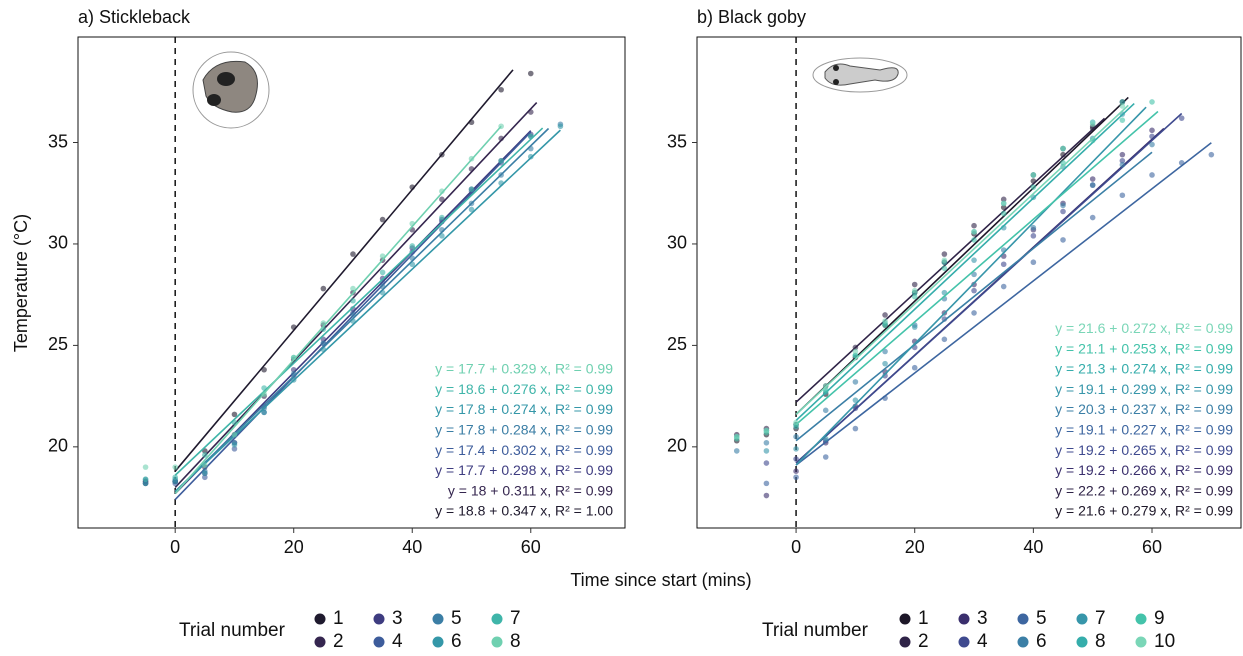 The image size is (1243, 656). Describe the element at coordinates (524, 389) in the screenshot. I see `fit-equation: y = 18.6 + 0.276 x, R² = 0.99` at that location.